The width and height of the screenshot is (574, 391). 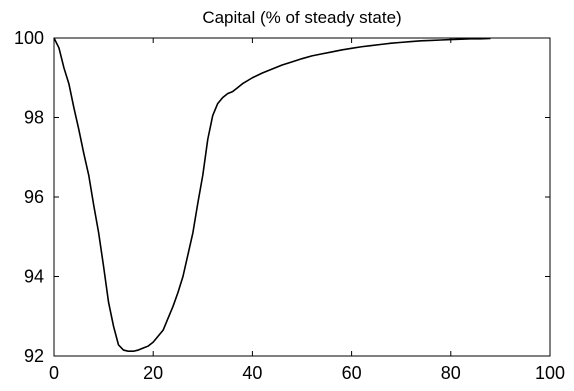 What do you see at coordinates (451, 373) in the screenshot?
I see `x-tick-label: 80` at bounding box center [451, 373].